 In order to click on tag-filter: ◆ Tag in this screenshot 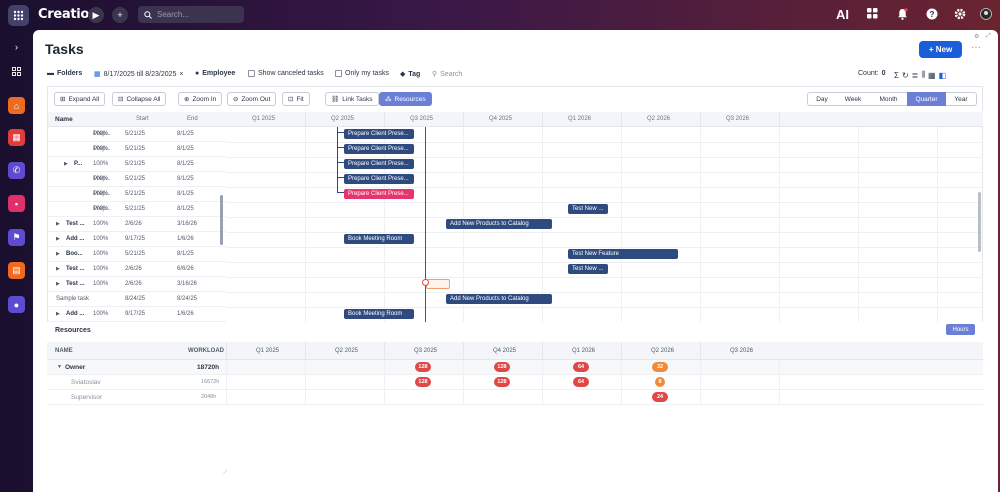, I will do `click(410, 74)`.